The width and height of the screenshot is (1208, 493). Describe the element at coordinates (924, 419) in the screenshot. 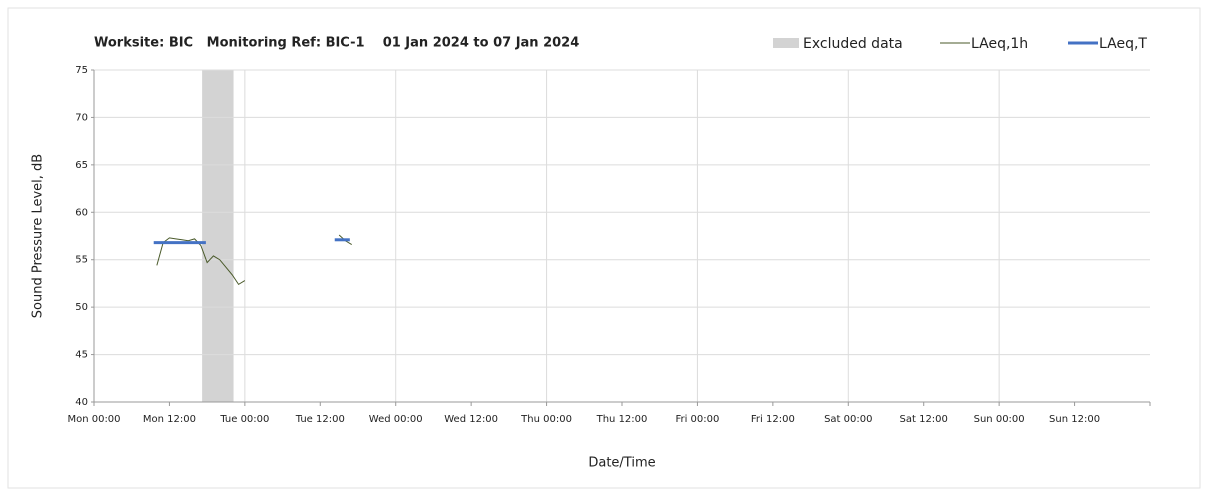

I see `x-tick-label: Sat 12:00` at that location.